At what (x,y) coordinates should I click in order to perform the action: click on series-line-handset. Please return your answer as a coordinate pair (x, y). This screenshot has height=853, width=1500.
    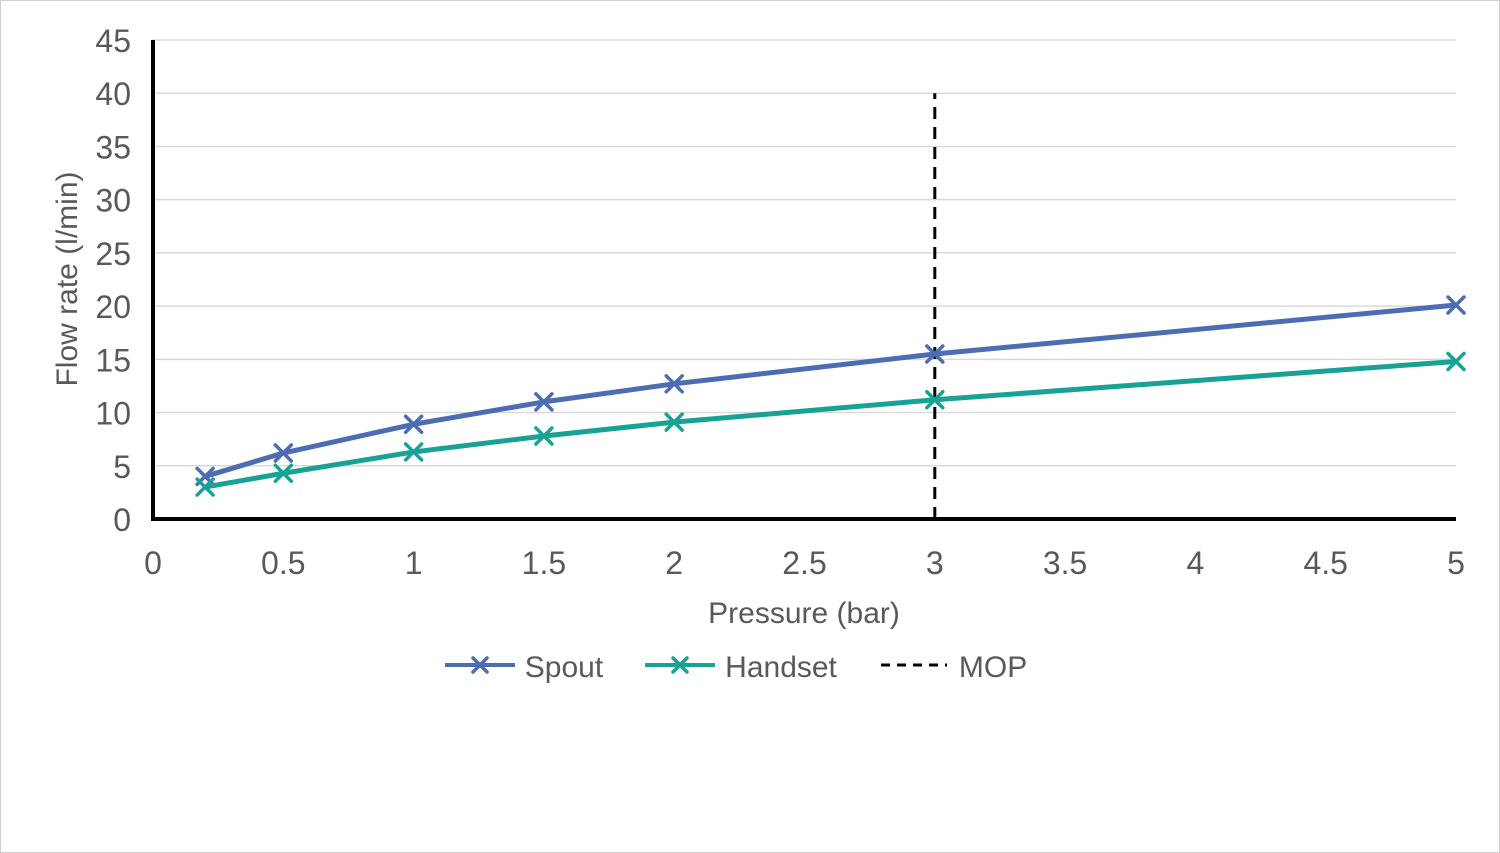
    Looking at the image, I should click on (830, 424).